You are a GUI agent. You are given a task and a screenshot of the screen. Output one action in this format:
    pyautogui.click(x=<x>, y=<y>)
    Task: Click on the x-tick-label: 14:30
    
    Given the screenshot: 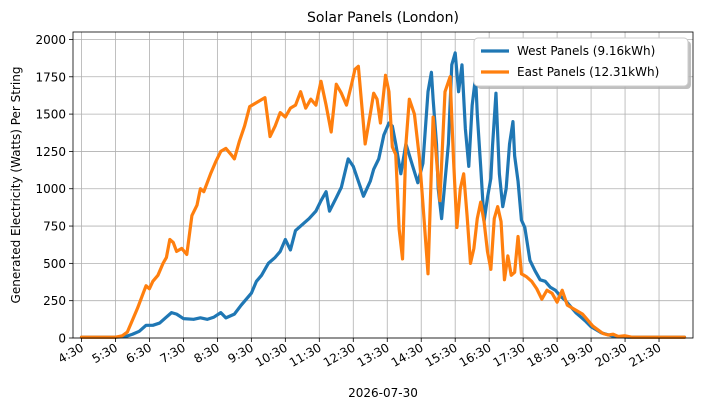 What is the action you would take?
    pyautogui.click(x=407, y=354)
    